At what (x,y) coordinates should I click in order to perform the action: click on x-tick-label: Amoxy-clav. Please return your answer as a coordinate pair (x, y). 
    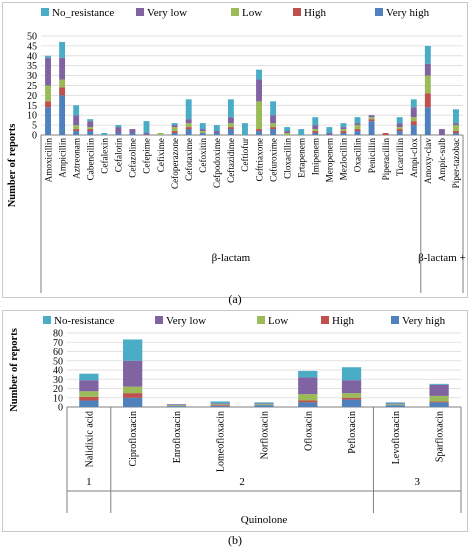
    Looking at the image, I should click on (428, 161).